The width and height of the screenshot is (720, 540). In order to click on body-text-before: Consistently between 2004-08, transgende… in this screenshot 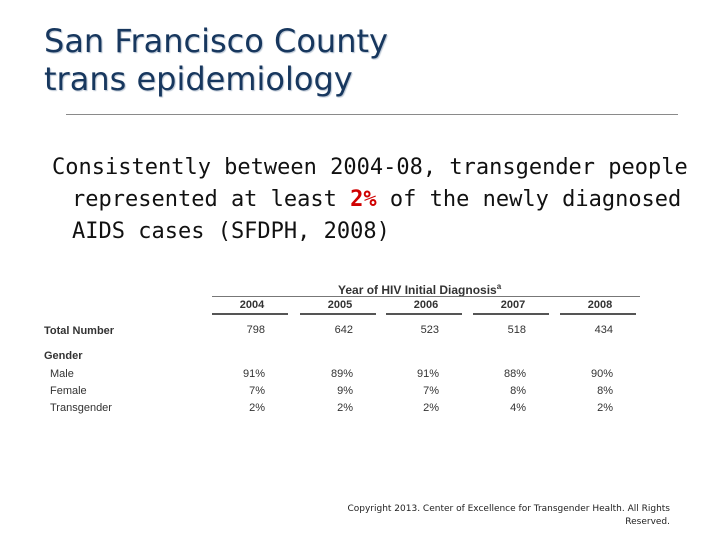, I will do `click(370, 183)`.